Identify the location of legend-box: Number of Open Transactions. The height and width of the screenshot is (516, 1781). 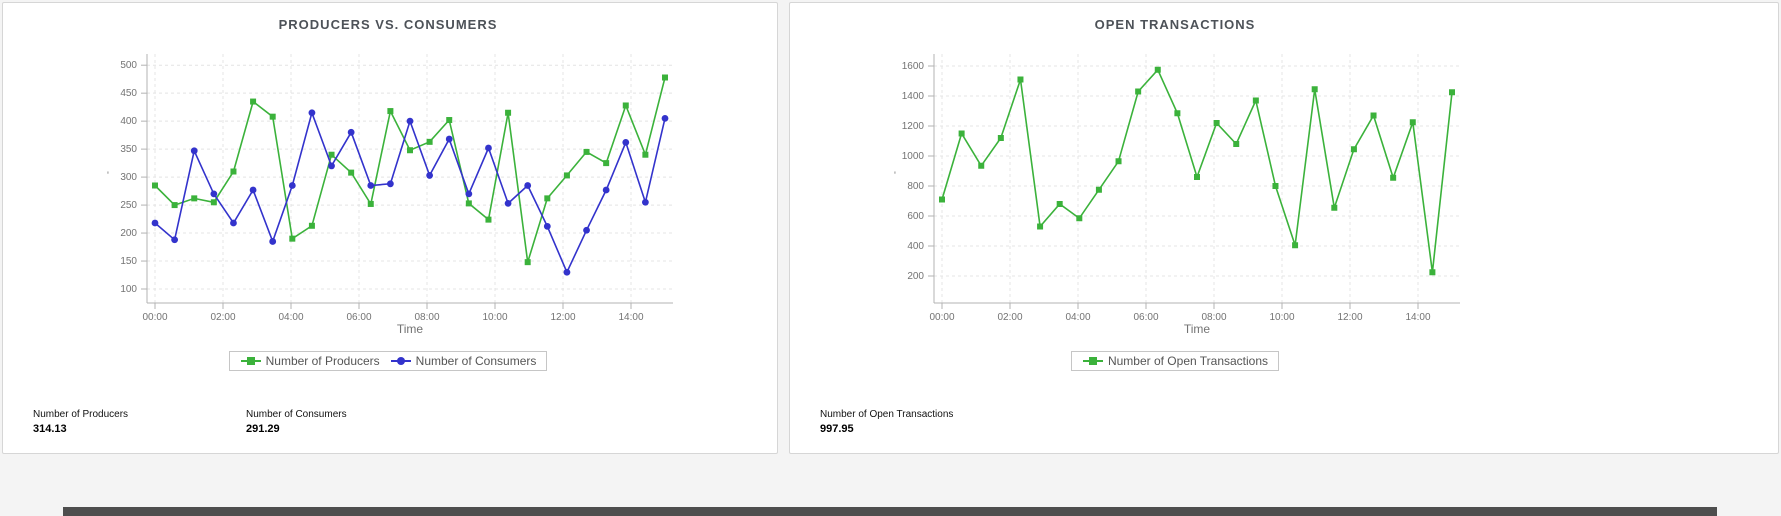
(1175, 361).